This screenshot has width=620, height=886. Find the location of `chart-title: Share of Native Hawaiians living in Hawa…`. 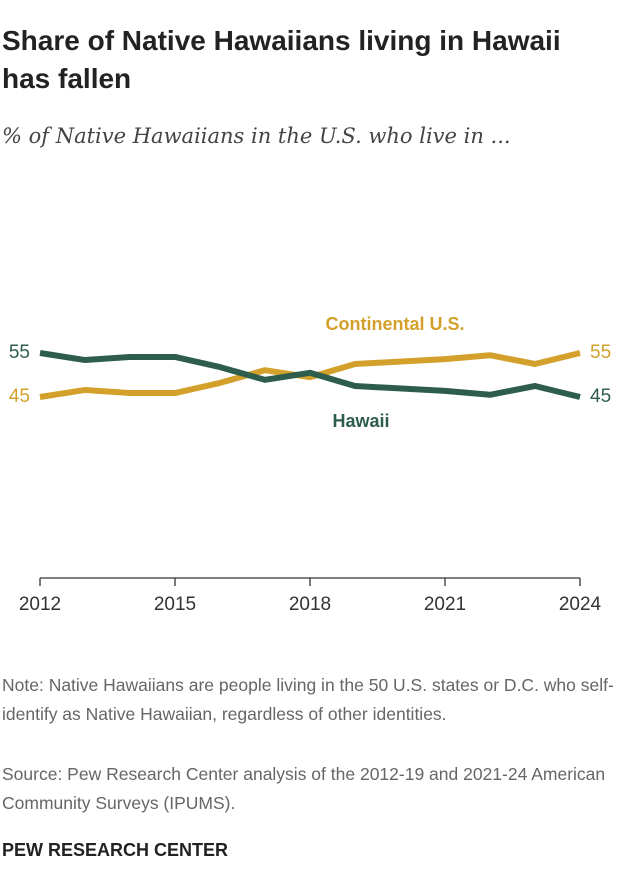

chart-title: Share of Native Hawaiians living in Hawa… is located at coordinates (281, 59).